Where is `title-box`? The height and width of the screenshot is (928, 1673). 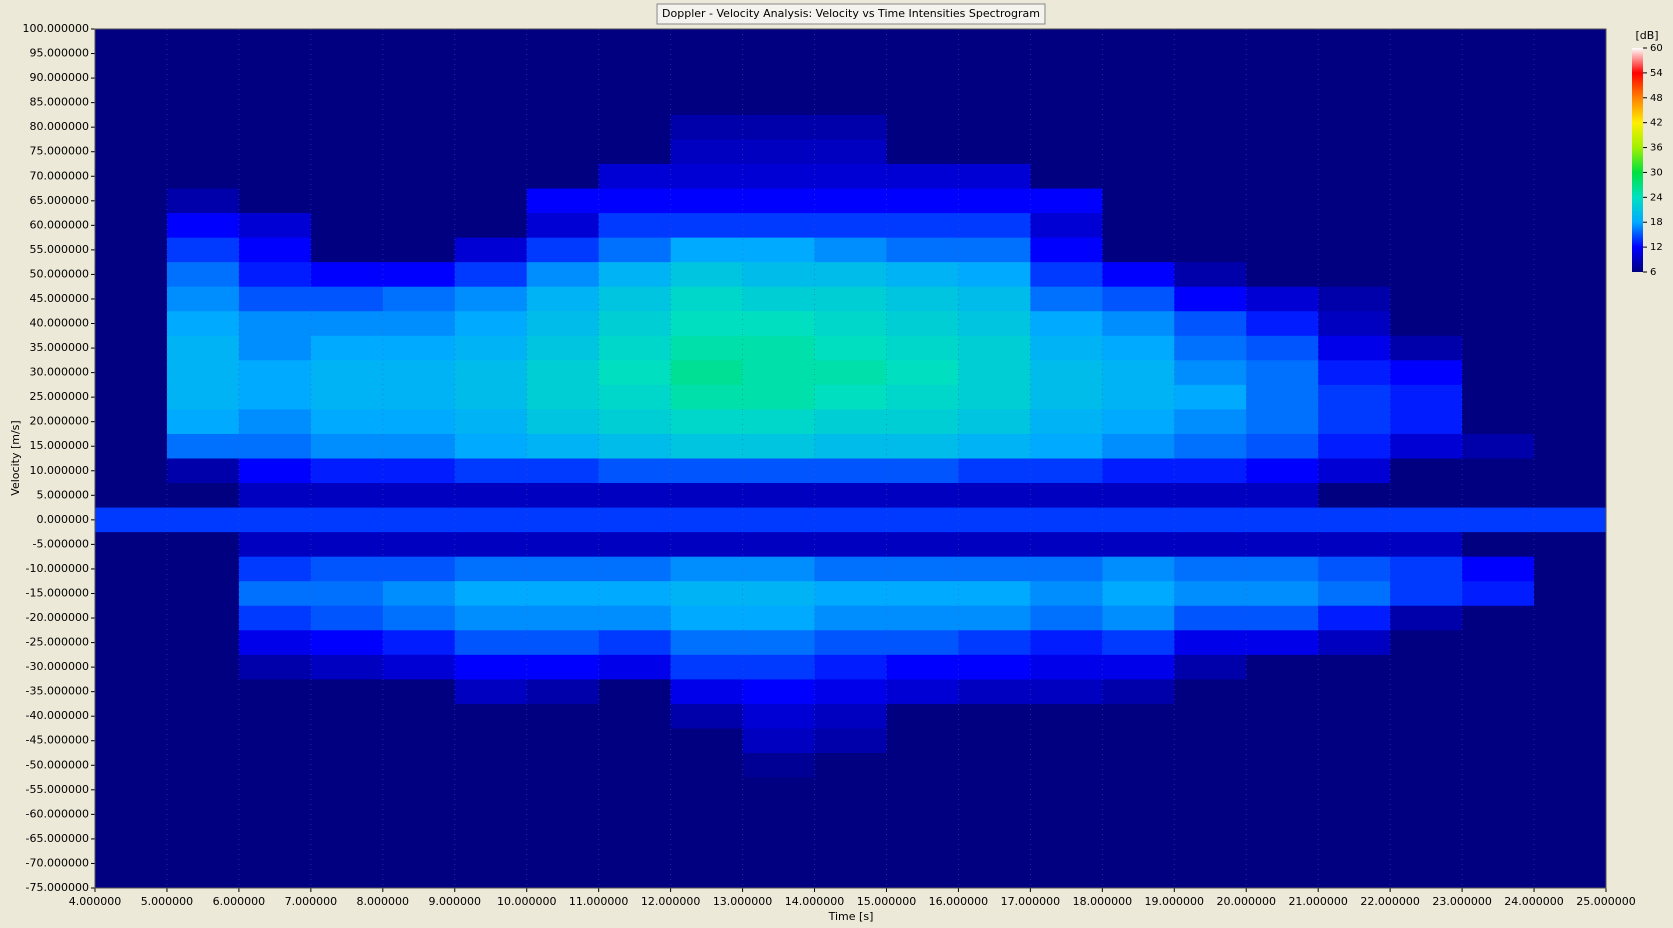 title-box is located at coordinates (851, 14).